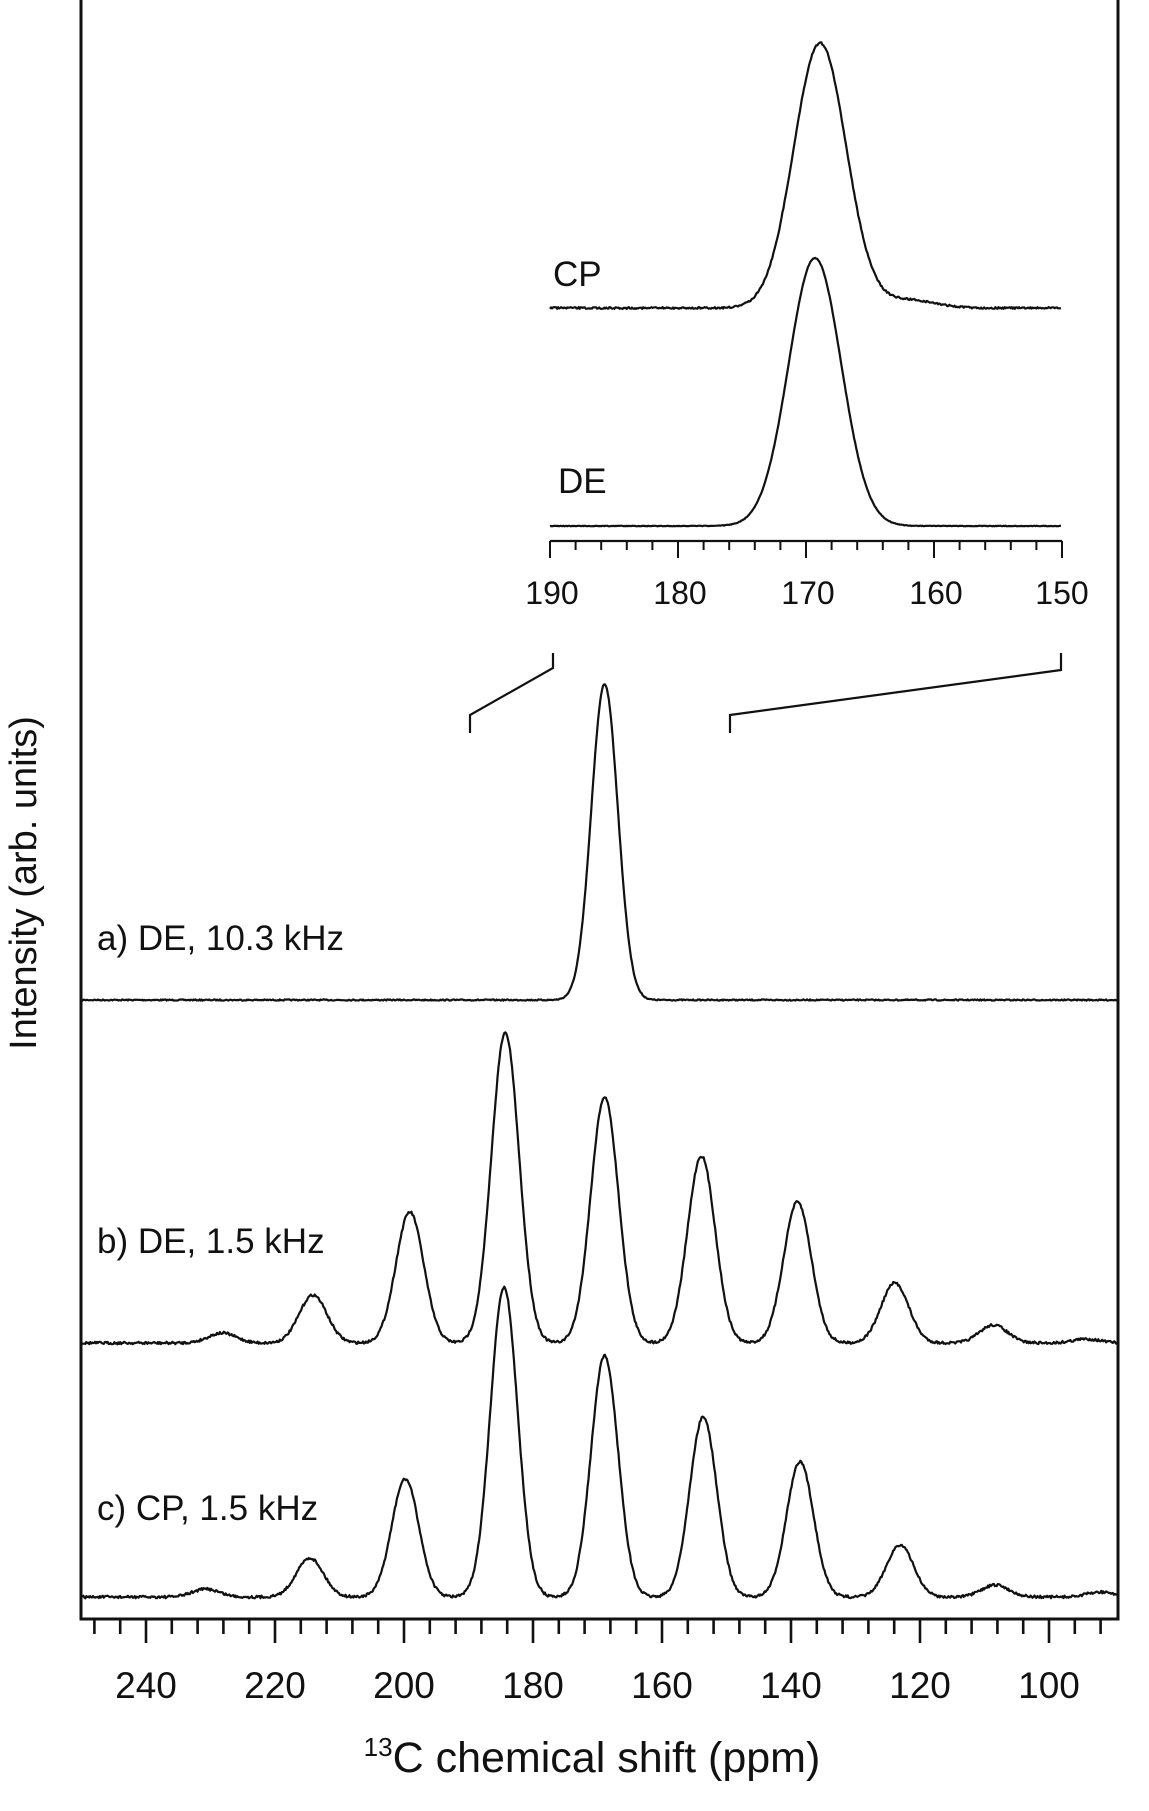 Image resolution: width=1149 pixels, height=1811 pixels. Describe the element at coordinates (533, 1685) in the screenshot. I see `x-tick-label: 180` at that location.